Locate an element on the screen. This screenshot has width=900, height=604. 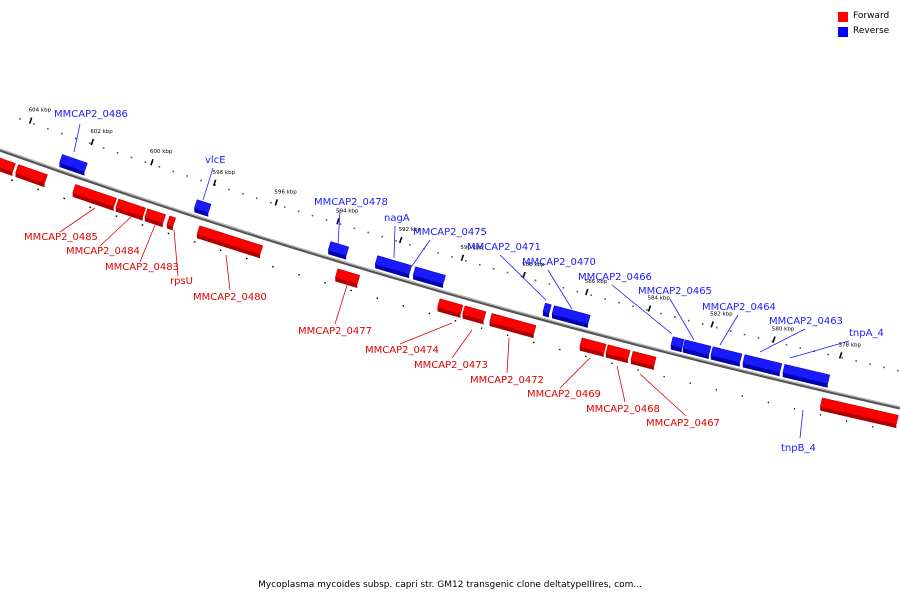
tick-label: 600 kbp is located at coordinates (161, 152).